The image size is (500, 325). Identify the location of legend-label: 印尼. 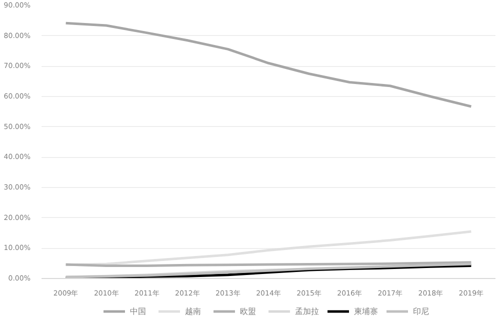
(421, 311).